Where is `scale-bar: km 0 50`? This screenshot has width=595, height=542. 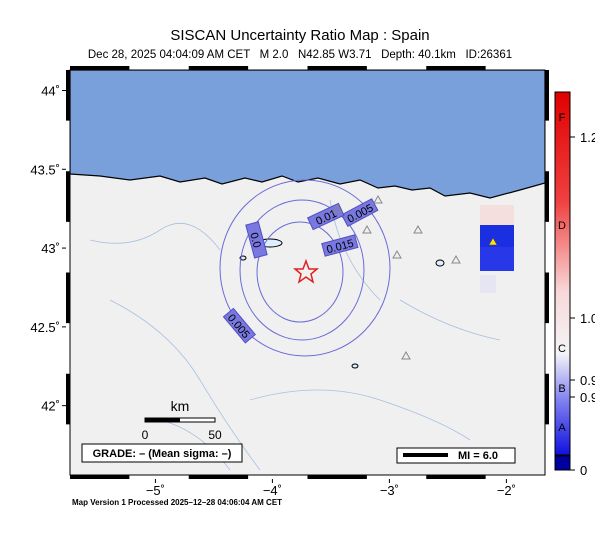 scale-bar: km 0 50 is located at coordinates (182, 420).